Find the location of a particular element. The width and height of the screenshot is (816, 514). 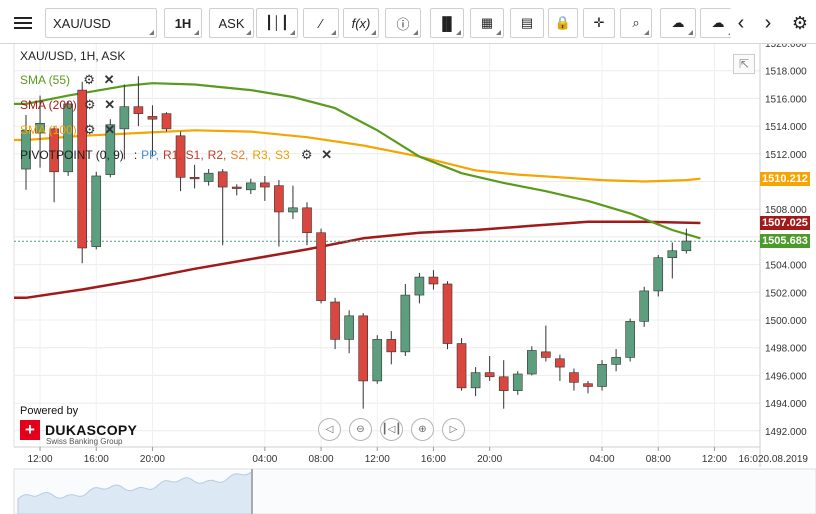

sma200-remove-icon: ✕ is located at coordinates (110, 104).